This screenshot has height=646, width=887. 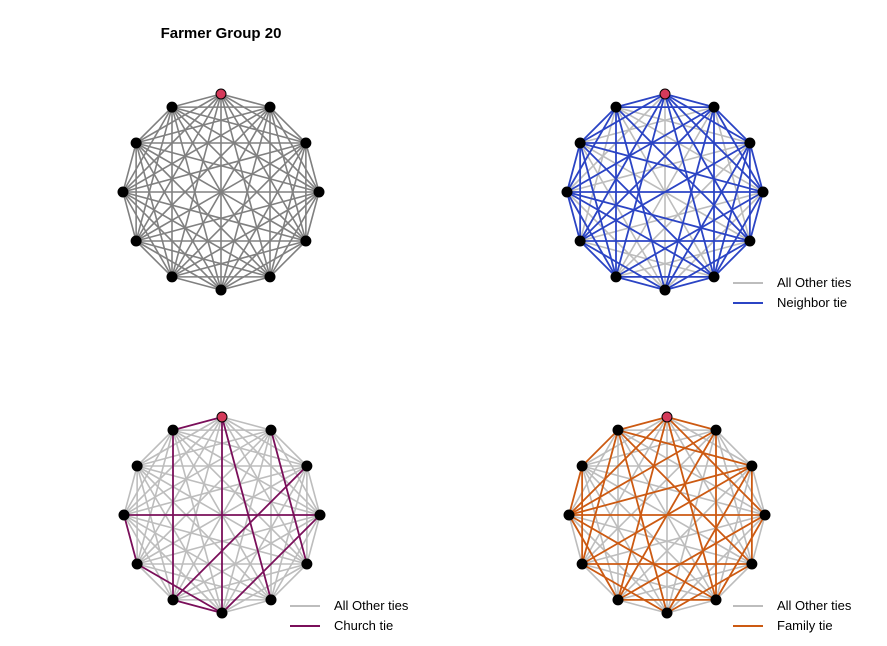 What do you see at coordinates (665, 94) in the screenshot?
I see `focal-node` at bounding box center [665, 94].